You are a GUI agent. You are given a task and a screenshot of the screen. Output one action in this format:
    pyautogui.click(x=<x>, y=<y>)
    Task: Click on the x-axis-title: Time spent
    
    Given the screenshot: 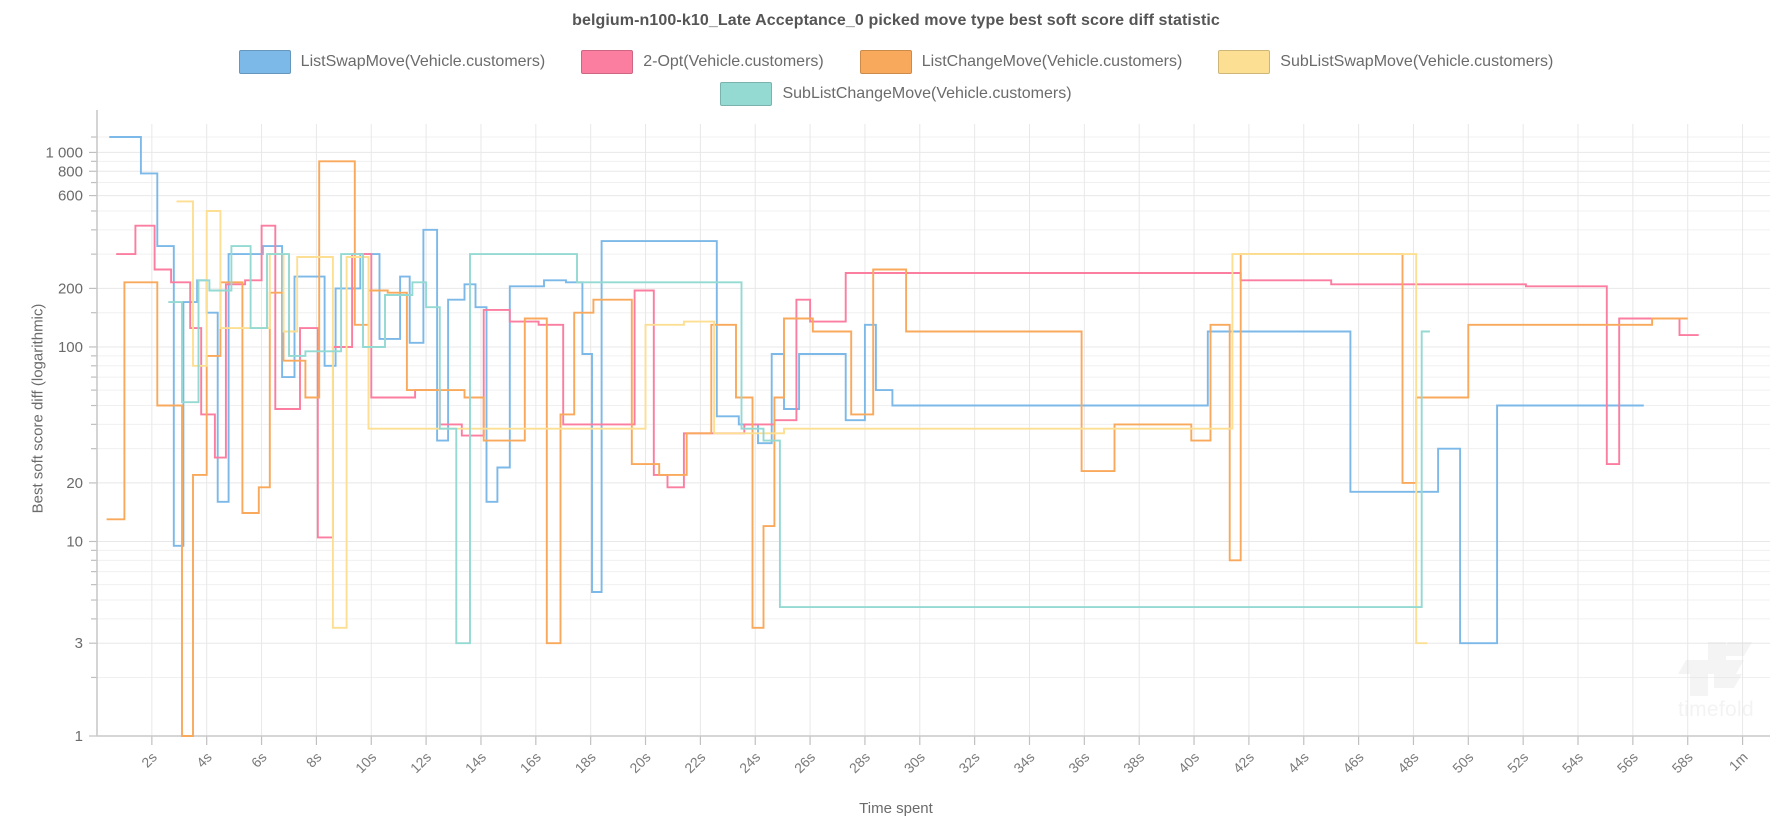 What is the action you would take?
    pyautogui.click(x=896, y=808)
    